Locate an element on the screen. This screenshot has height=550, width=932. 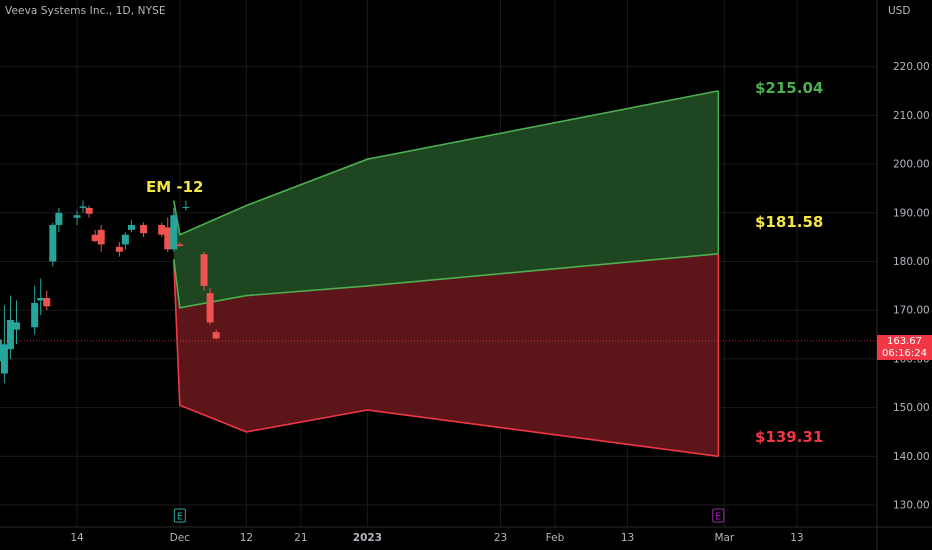
middle-boundary-line is located at coordinates (446, 281).